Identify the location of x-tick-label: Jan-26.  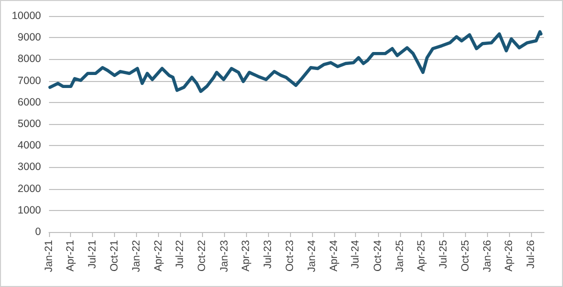
(488, 256).